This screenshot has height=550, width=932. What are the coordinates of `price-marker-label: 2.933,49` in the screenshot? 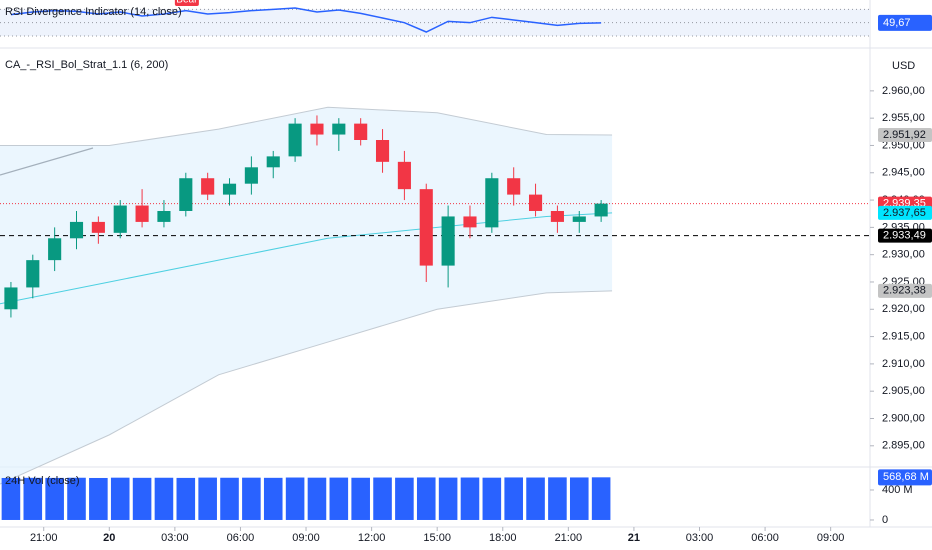 It's located at (904, 236).